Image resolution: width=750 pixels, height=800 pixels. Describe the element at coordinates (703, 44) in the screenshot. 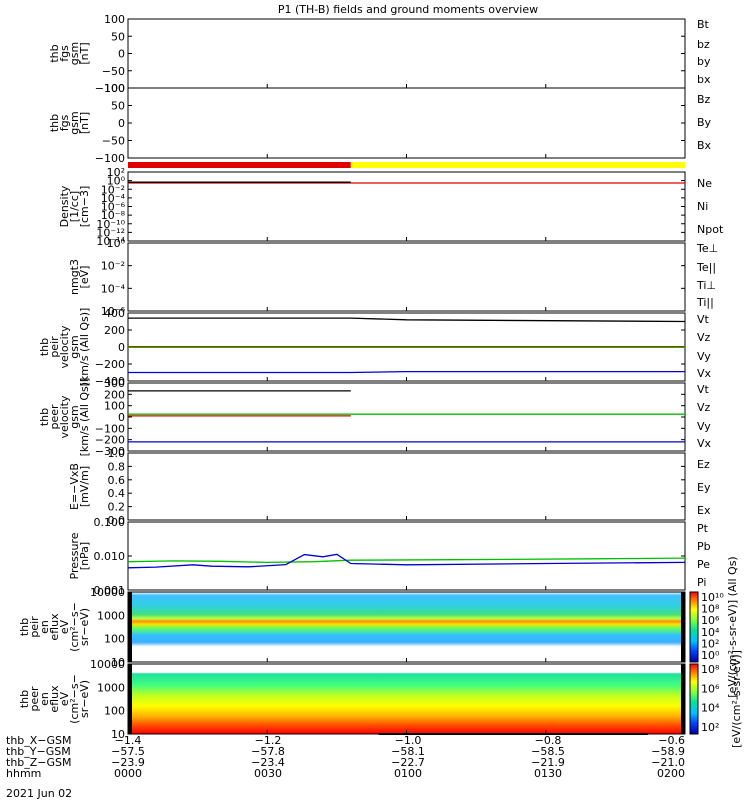

I see `legend-entry: bz` at that location.